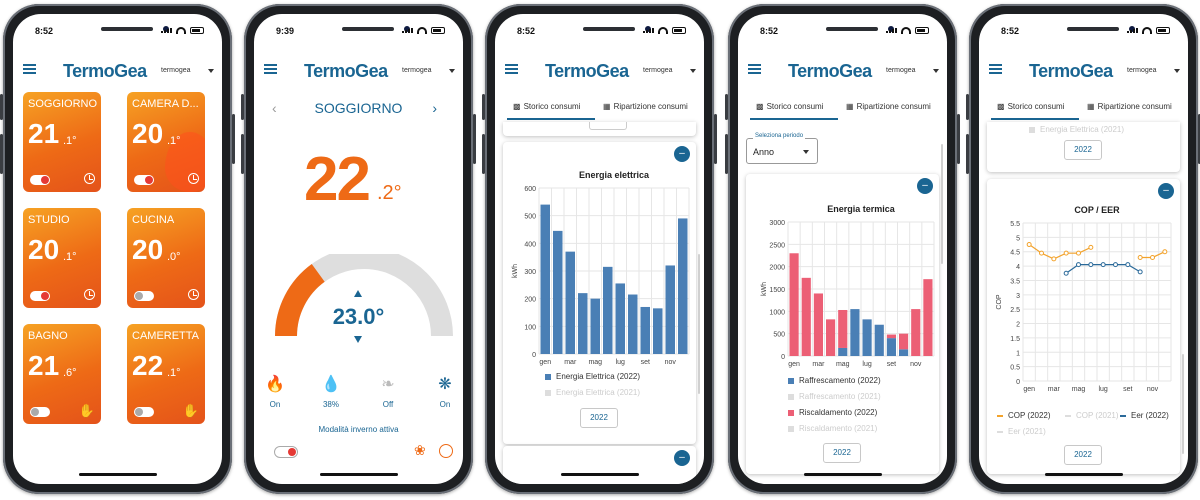 This screenshot has height=500, width=1200. What do you see at coordinates (1024, 415) in the screenshot?
I see `legend-item: COP (2022)` at bounding box center [1024, 415].